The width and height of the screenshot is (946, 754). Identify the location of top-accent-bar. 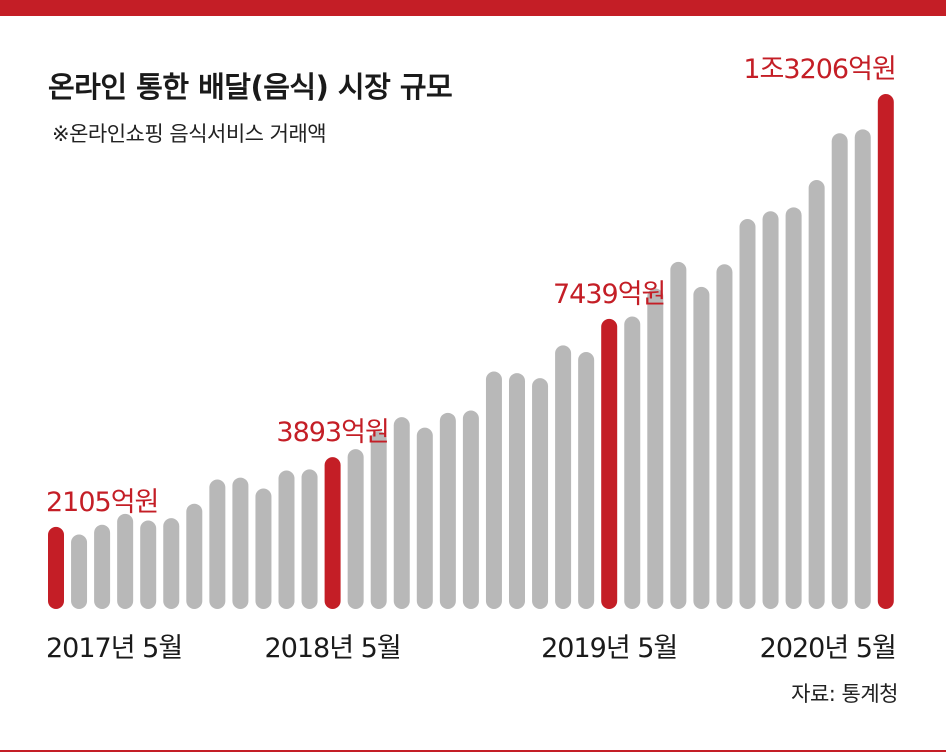
(473, 8).